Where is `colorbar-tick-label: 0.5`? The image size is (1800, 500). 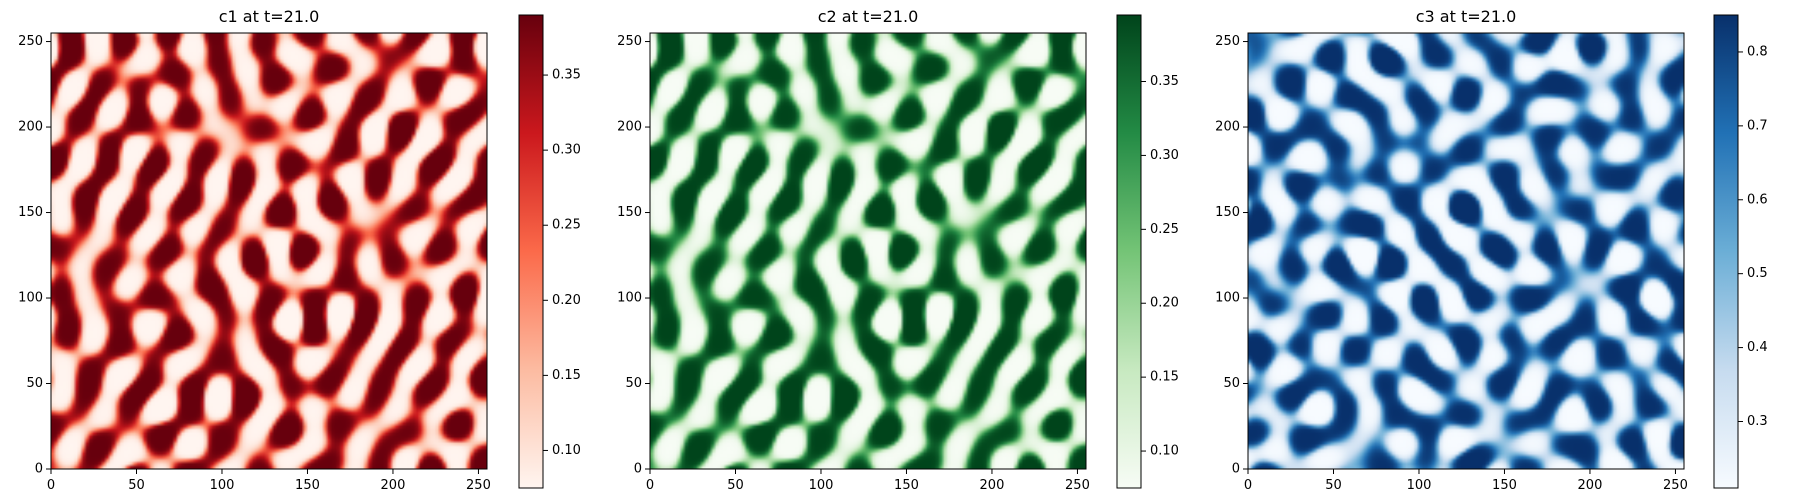 colorbar-tick-label: 0.5 is located at coordinates (1757, 273).